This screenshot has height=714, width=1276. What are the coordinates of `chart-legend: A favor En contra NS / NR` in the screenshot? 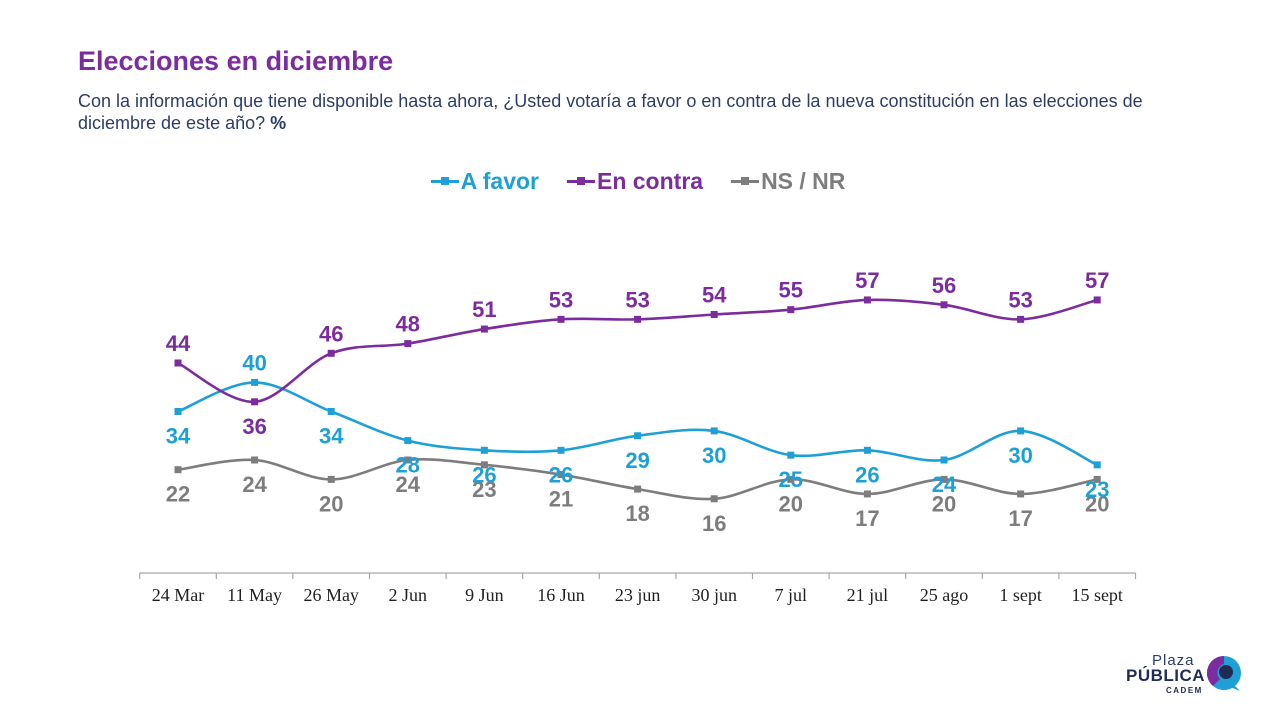 It's located at (638, 181).